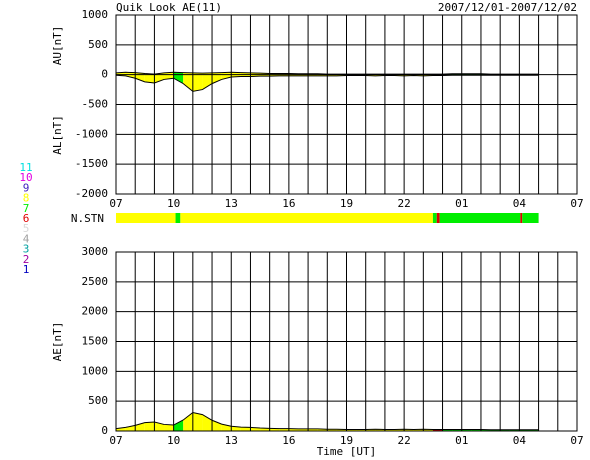 This screenshot has height=460, width=590. Describe the element at coordinates (26, 228) in the screenshot. I see `station-label: 5` at that location.